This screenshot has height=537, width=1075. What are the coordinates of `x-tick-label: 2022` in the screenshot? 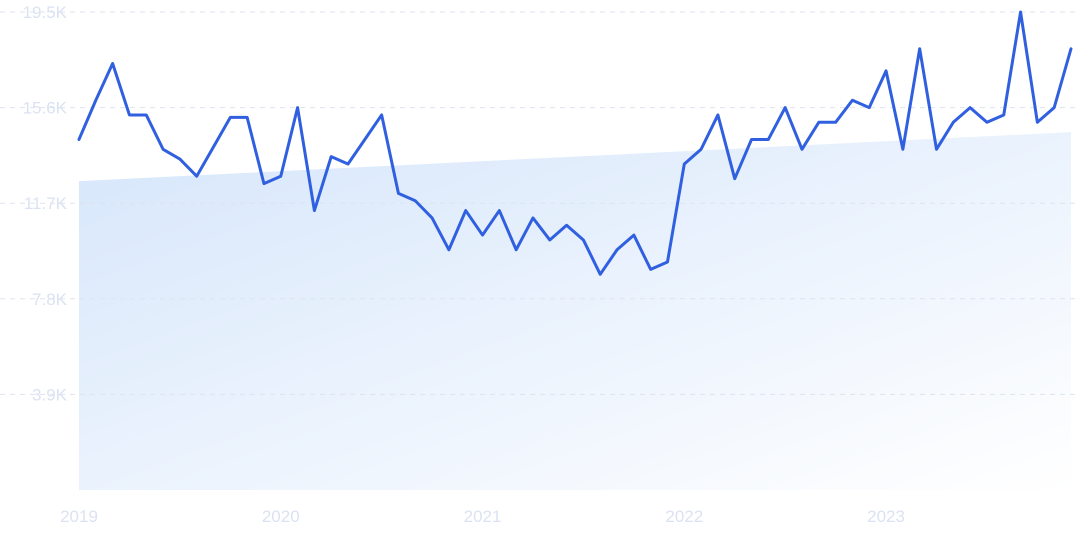 It's located at (684, 516).